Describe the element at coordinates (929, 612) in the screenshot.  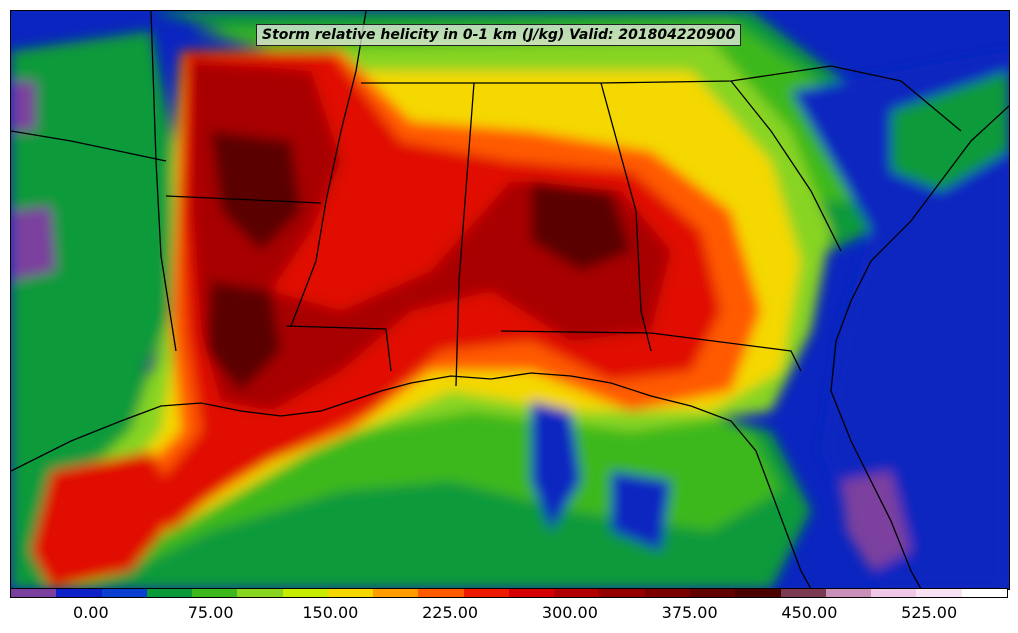
I see `colorbar-tick-label: 525.00` at that location.